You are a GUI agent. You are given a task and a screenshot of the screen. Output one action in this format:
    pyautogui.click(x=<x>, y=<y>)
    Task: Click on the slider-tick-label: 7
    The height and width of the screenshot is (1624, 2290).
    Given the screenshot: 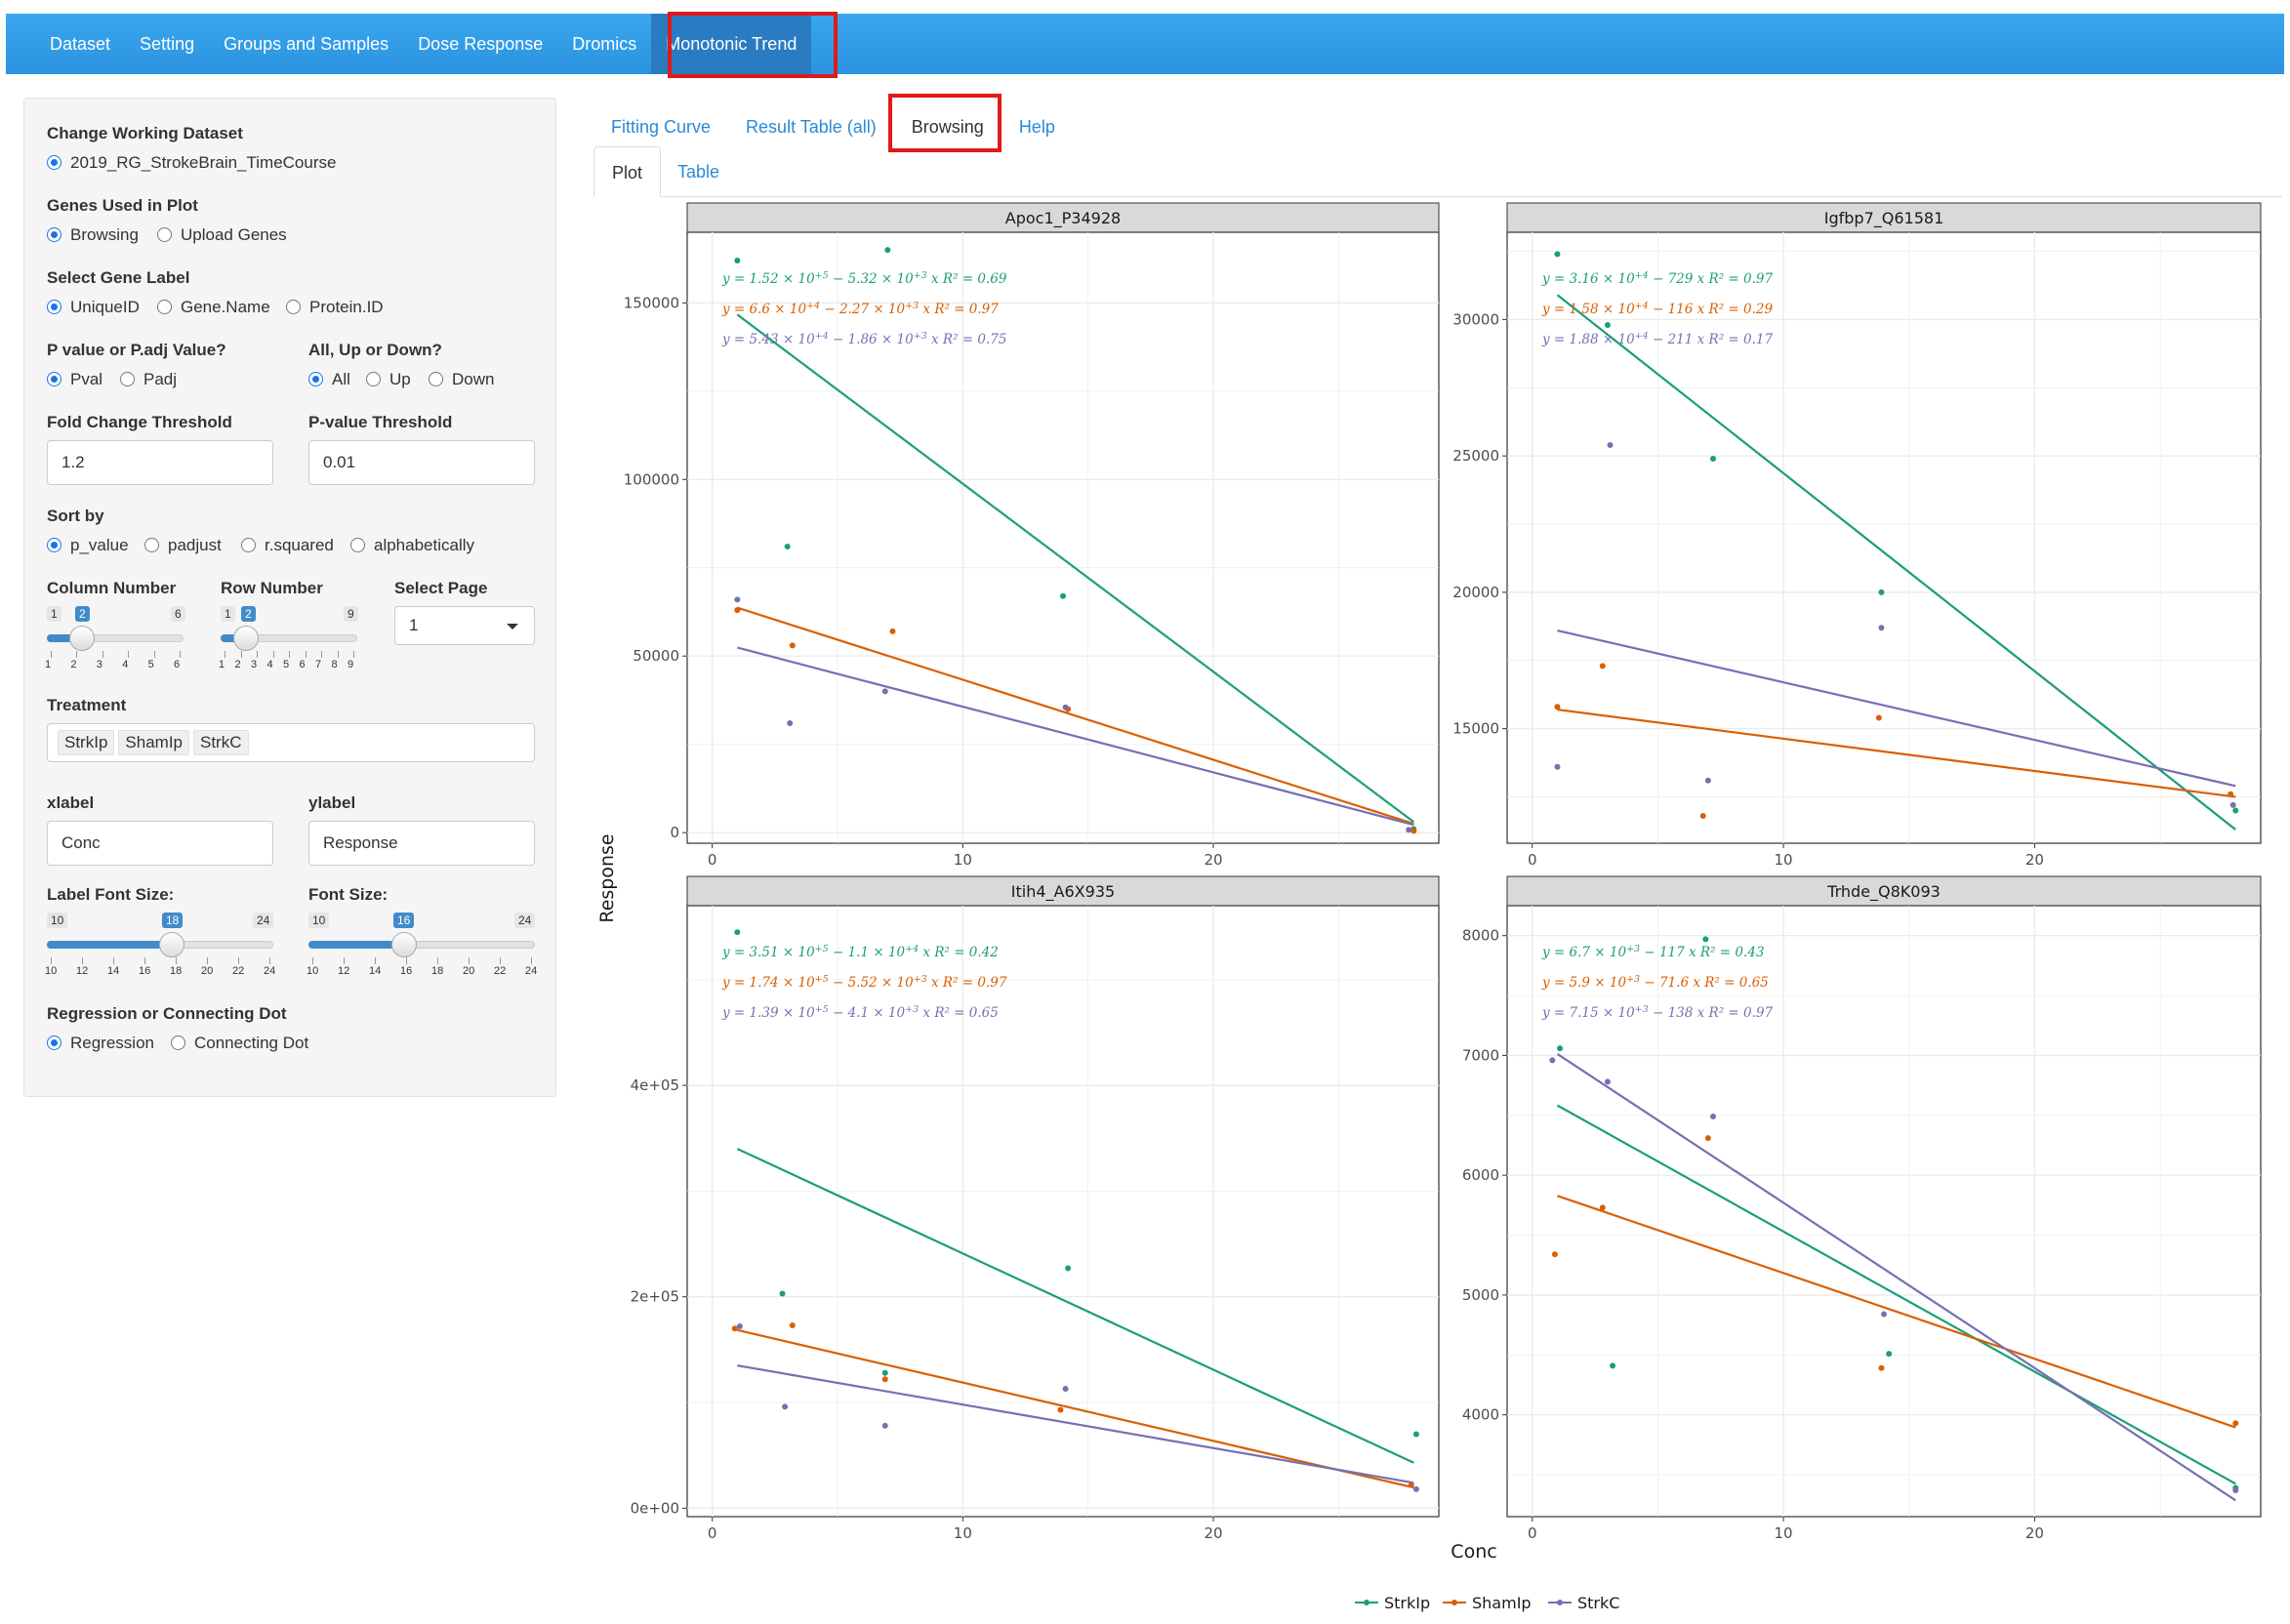 What is the action you would take?
    pyautogui.click(x=318, y=664)
    